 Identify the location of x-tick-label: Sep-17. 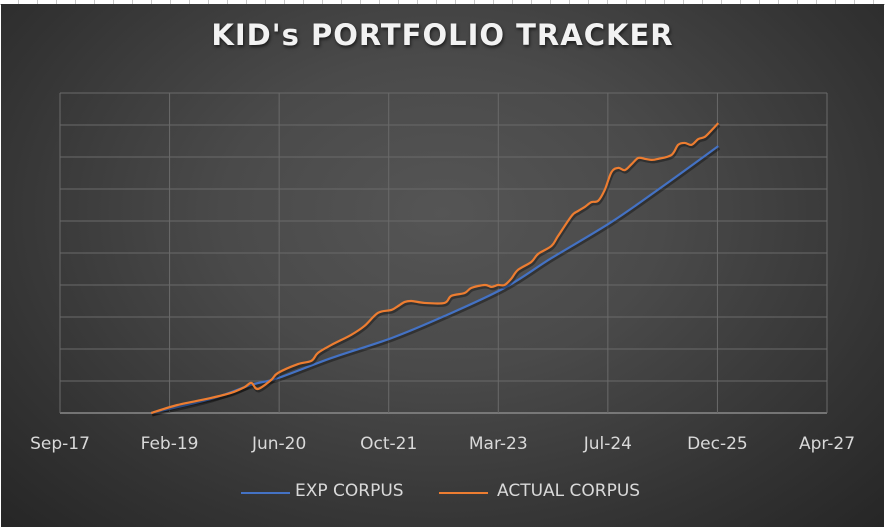
(60, 444).